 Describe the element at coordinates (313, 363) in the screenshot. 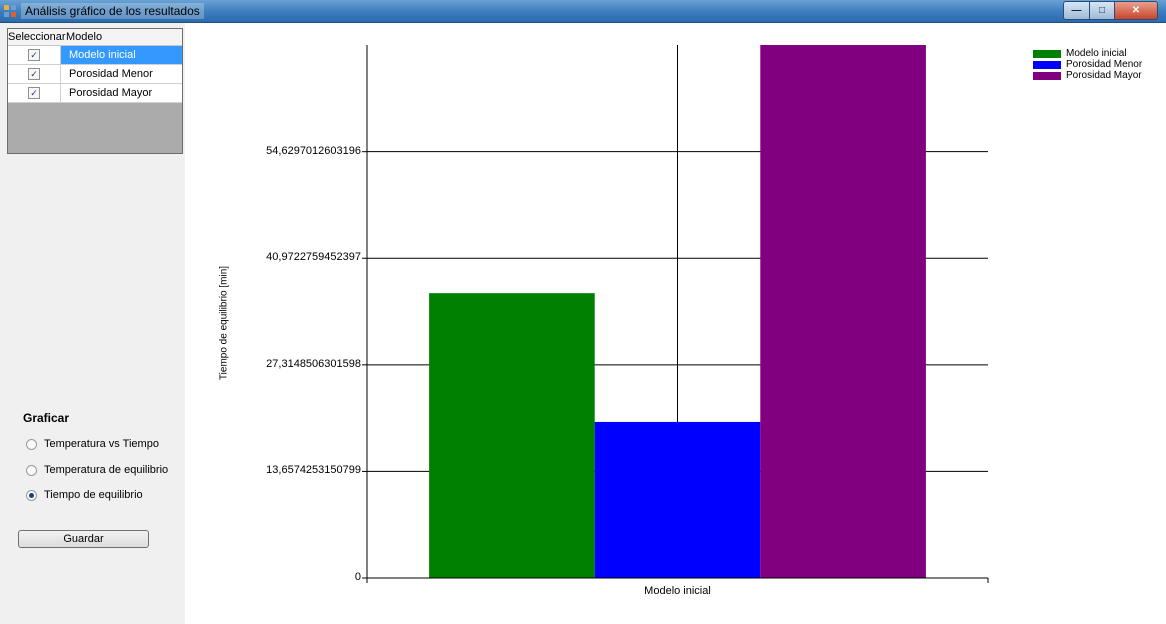

I see `y-tick-label: 27,3148506301598` at that location.